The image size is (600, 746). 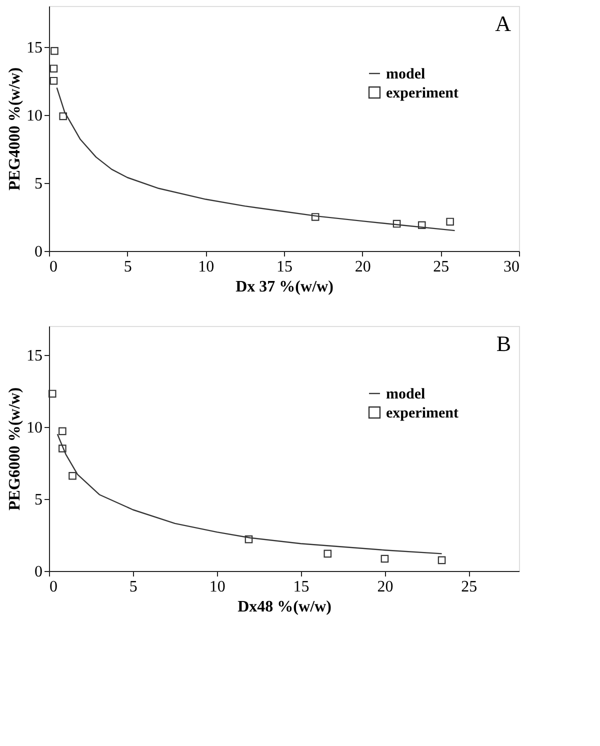 What do you see at coordinates (503, 343) in the screenshot?
I see `annotation: B` at bounding box center [503, 343].